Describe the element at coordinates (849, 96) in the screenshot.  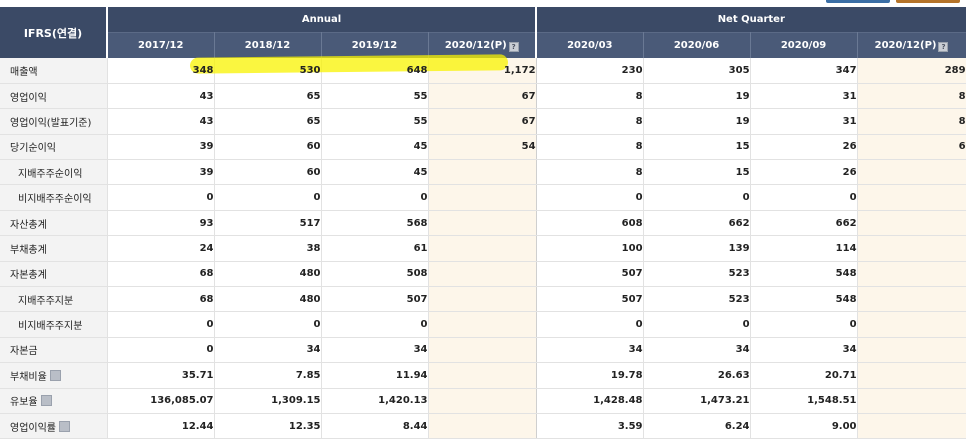
I see `cell-value: 31` at that location.